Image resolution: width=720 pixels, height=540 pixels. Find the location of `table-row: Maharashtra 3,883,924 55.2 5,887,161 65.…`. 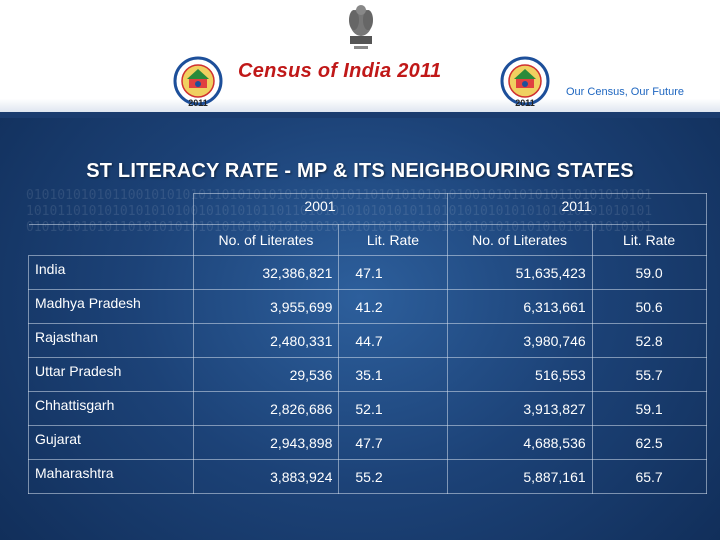

table-row: Maharashtra 3,883,924 55.2 5,887,161 65.… is located at coordinates (367, 476).